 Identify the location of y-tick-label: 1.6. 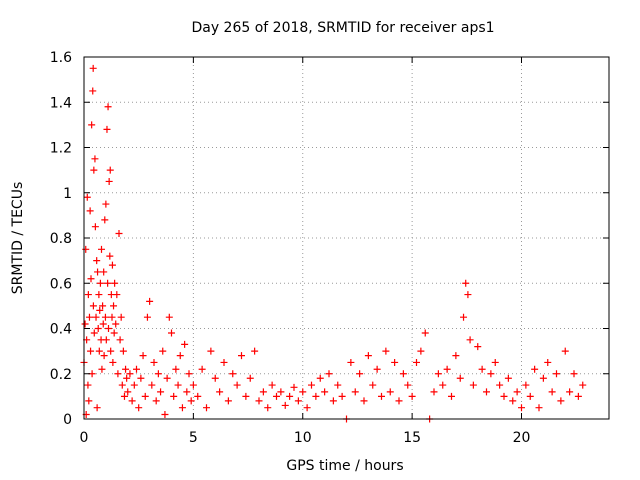
(61, 58).